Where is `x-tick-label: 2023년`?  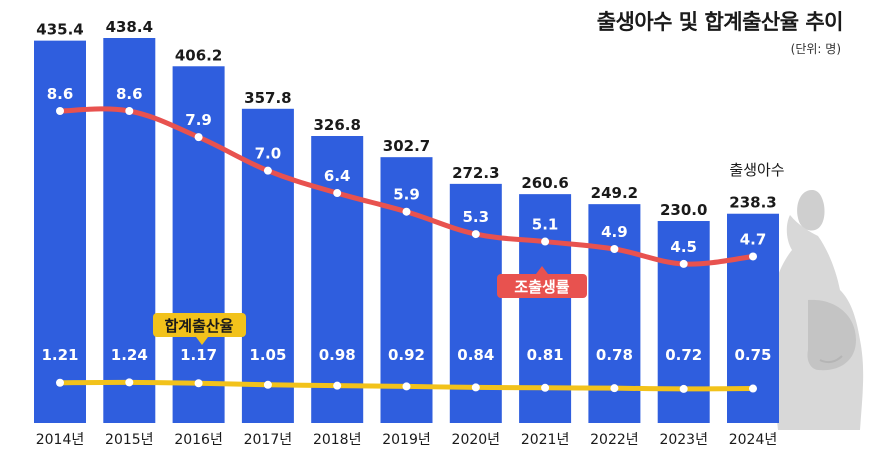 x-tick-label: 2023년 is located at coordinates (683, 440).